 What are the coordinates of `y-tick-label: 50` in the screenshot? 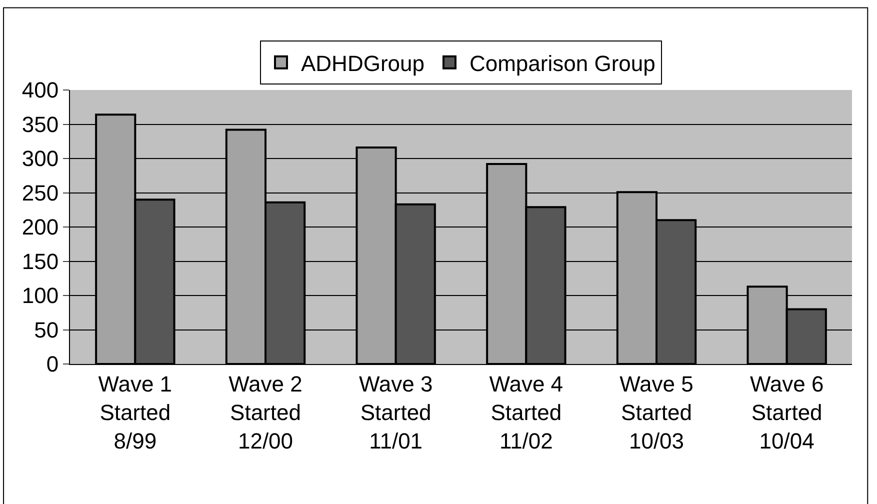 It's located at (46, 329).